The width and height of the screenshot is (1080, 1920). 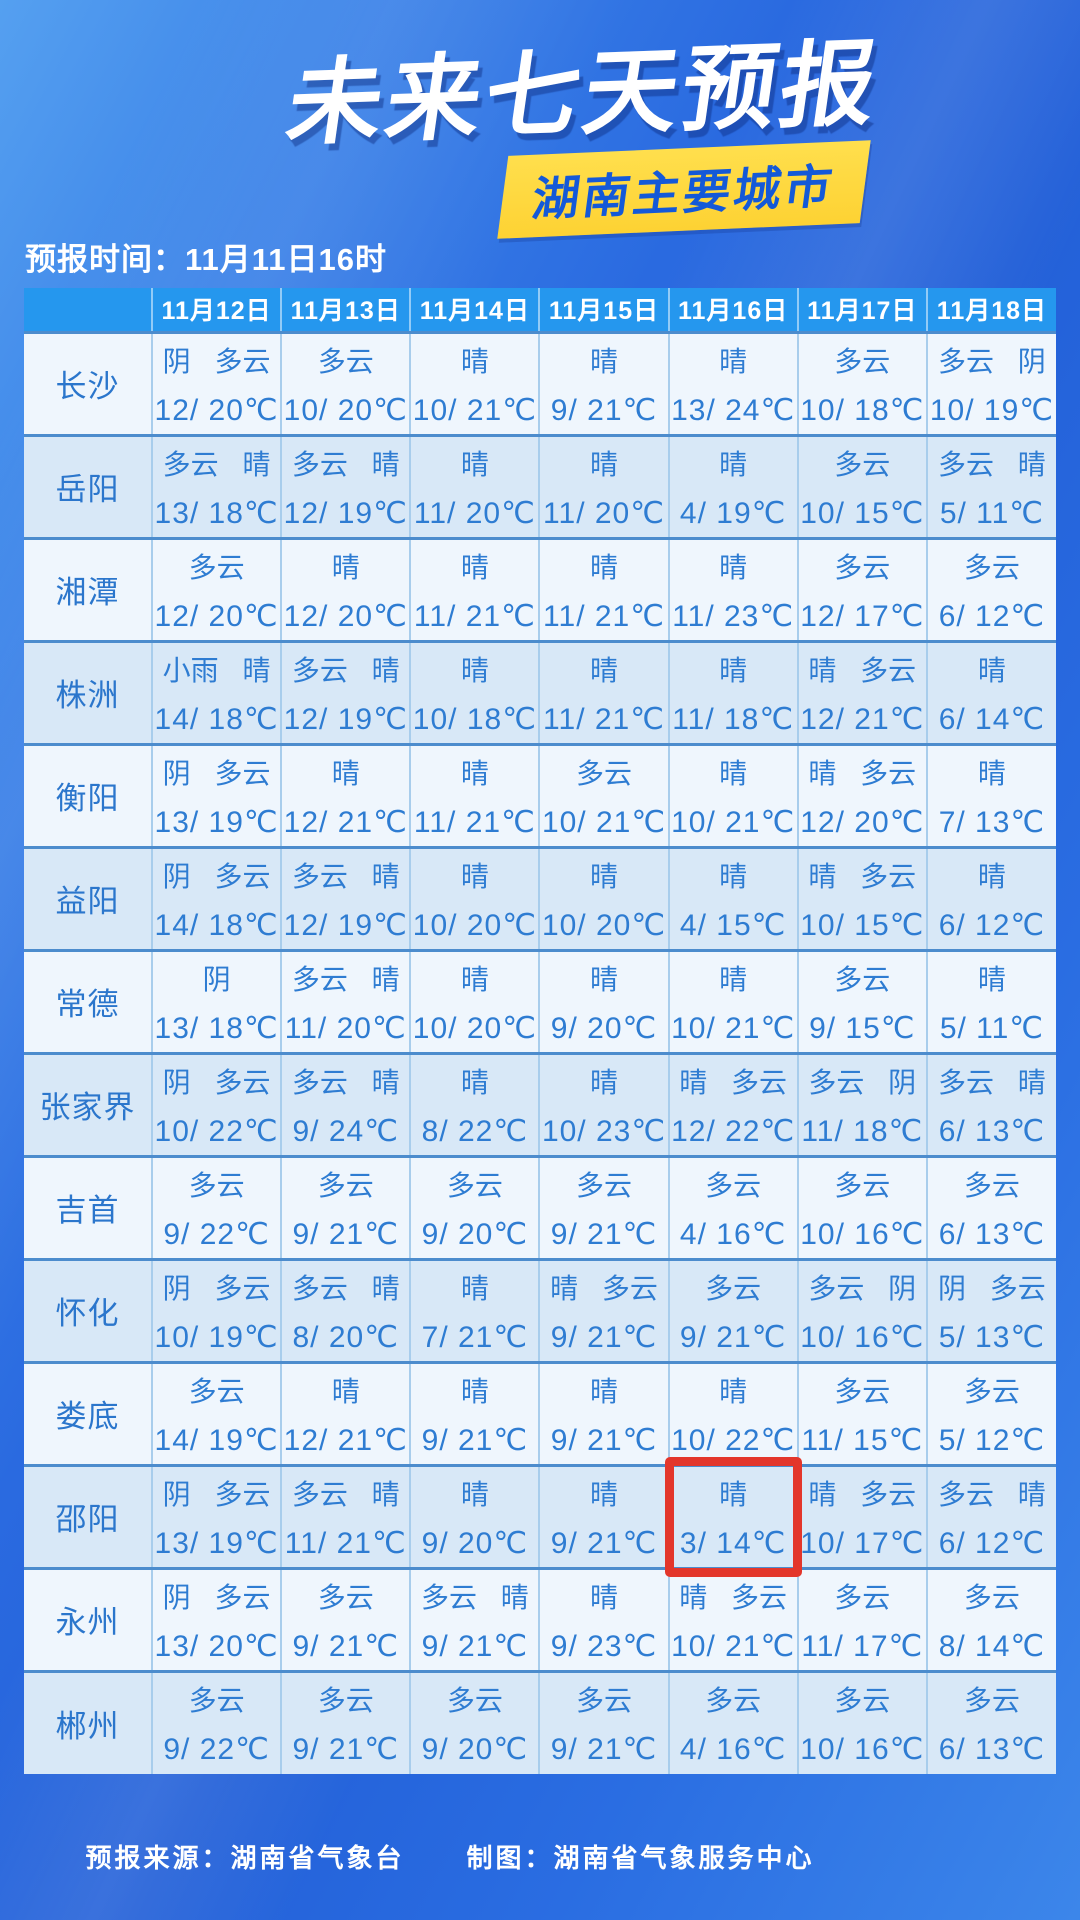 I want to click on forecast-cell: 晴 6/ 12℃, so click(x=990, y=898).